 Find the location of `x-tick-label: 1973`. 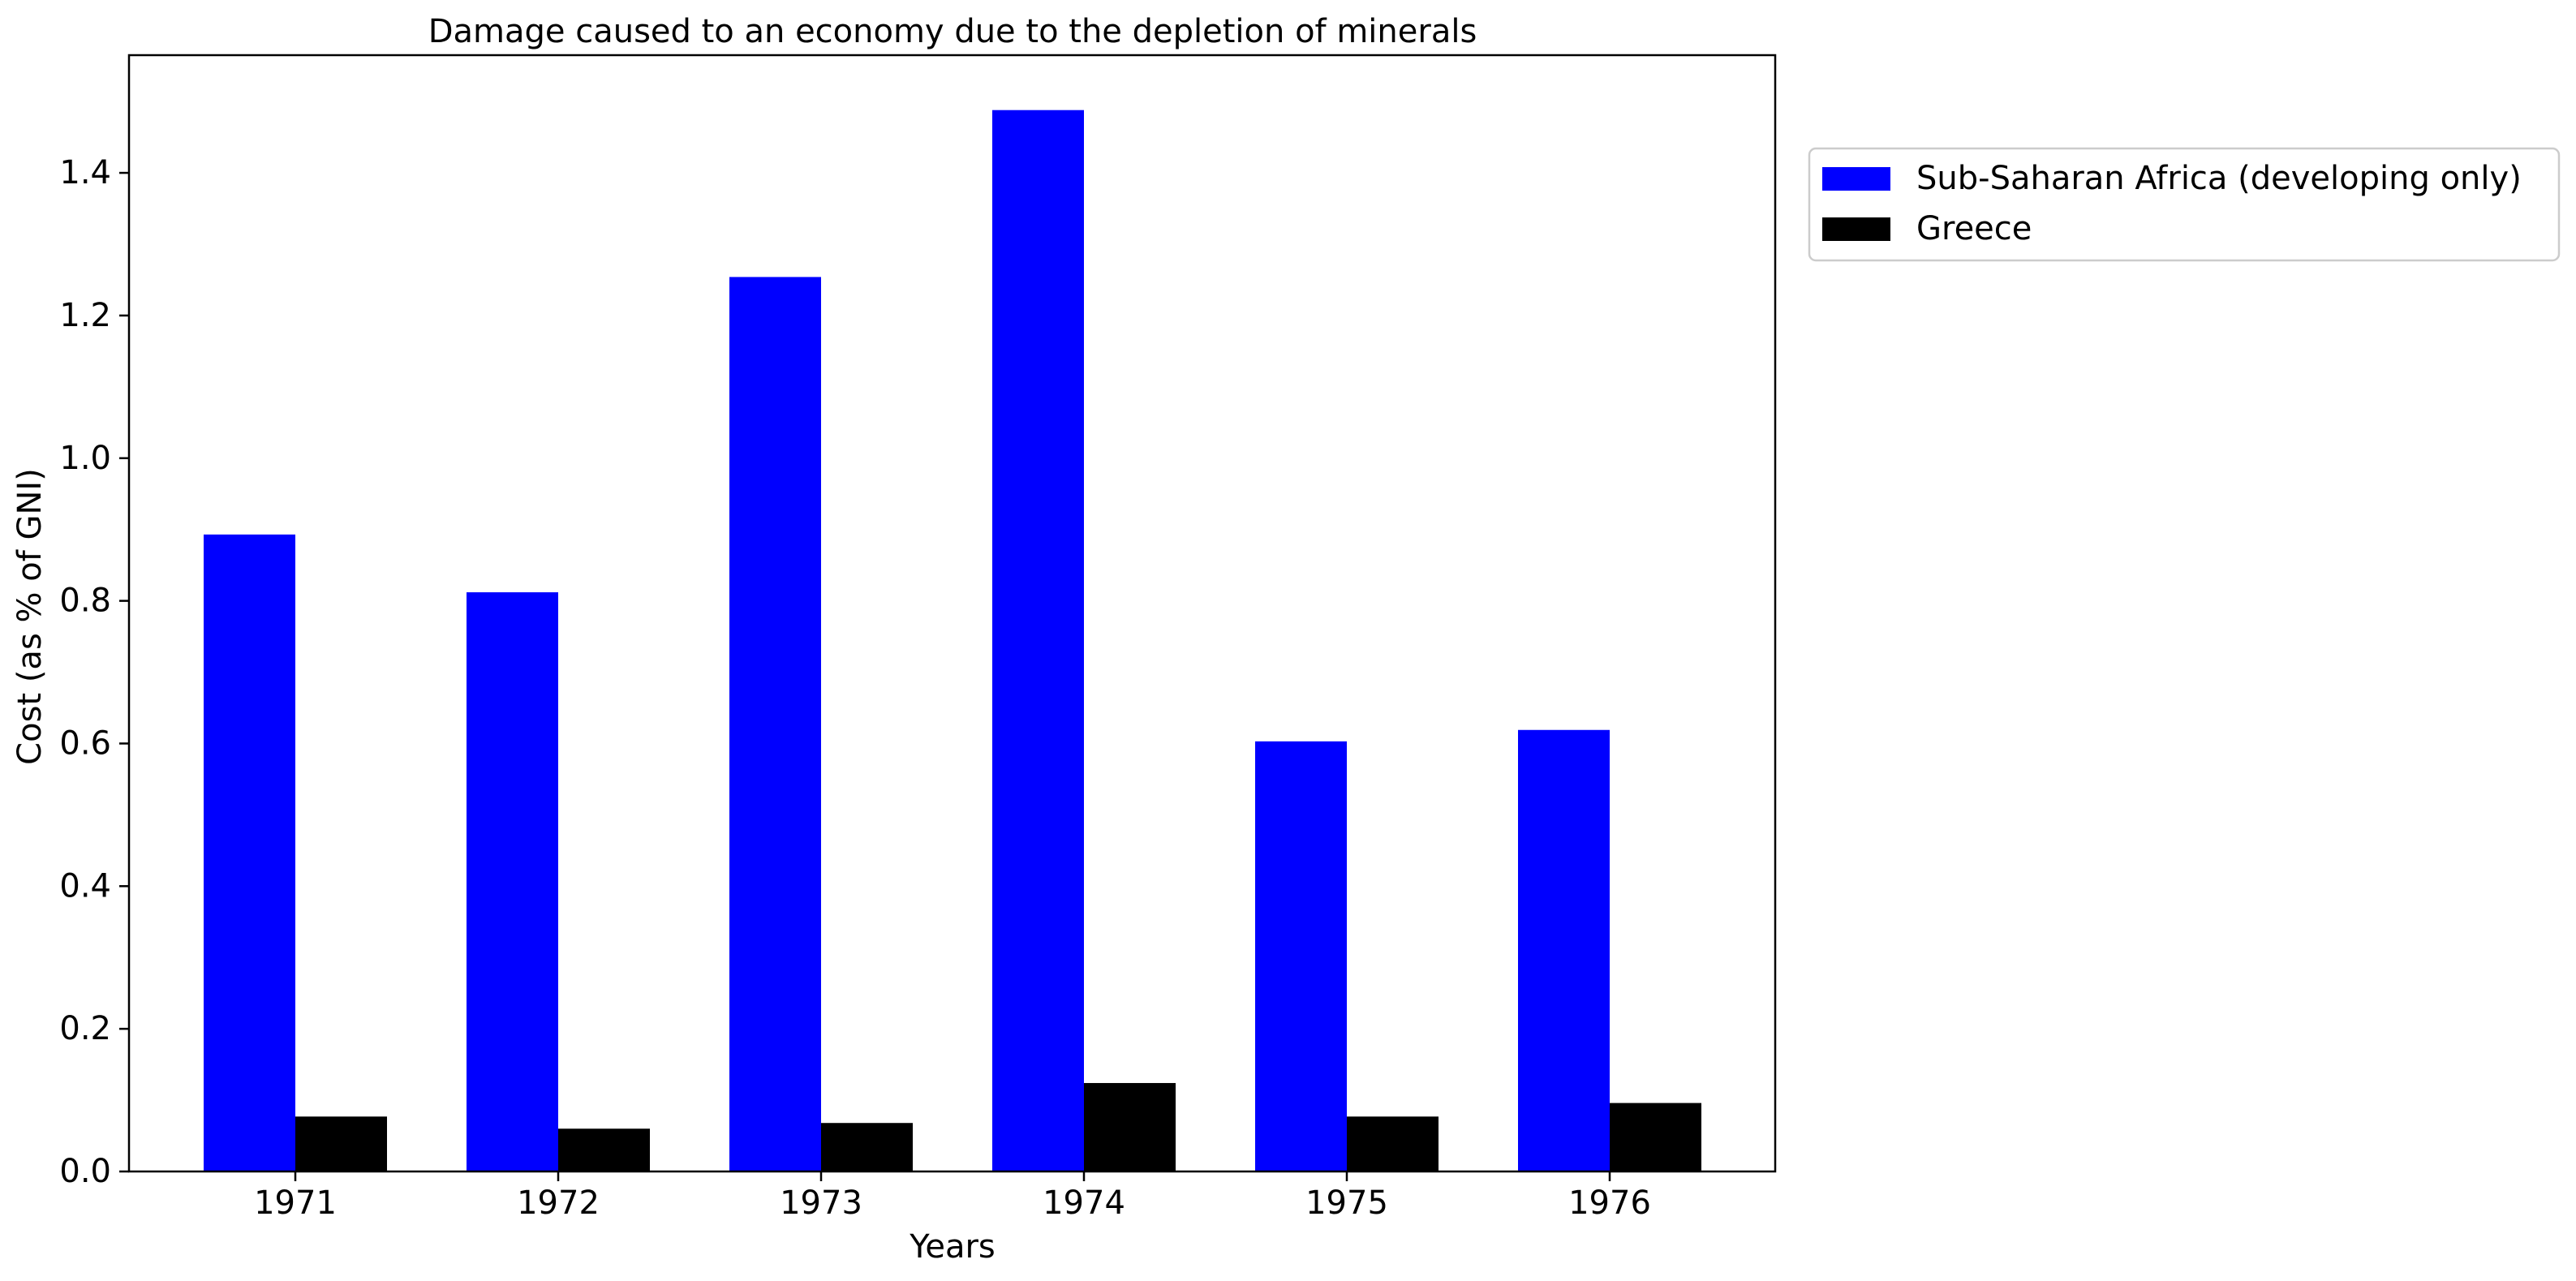

x-tick-label: 1973 is located at coordinates (821, 1203).